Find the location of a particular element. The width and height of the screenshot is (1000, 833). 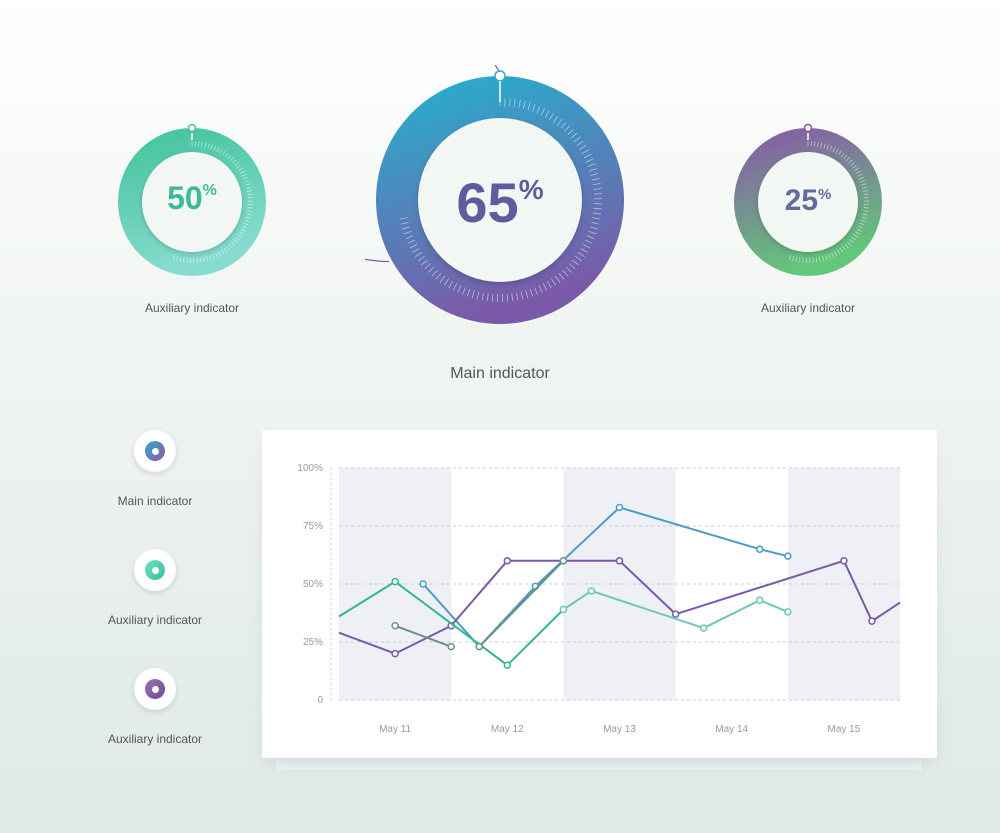

gauge-aux-left-value: 50% is located at coordinates (192, 198).